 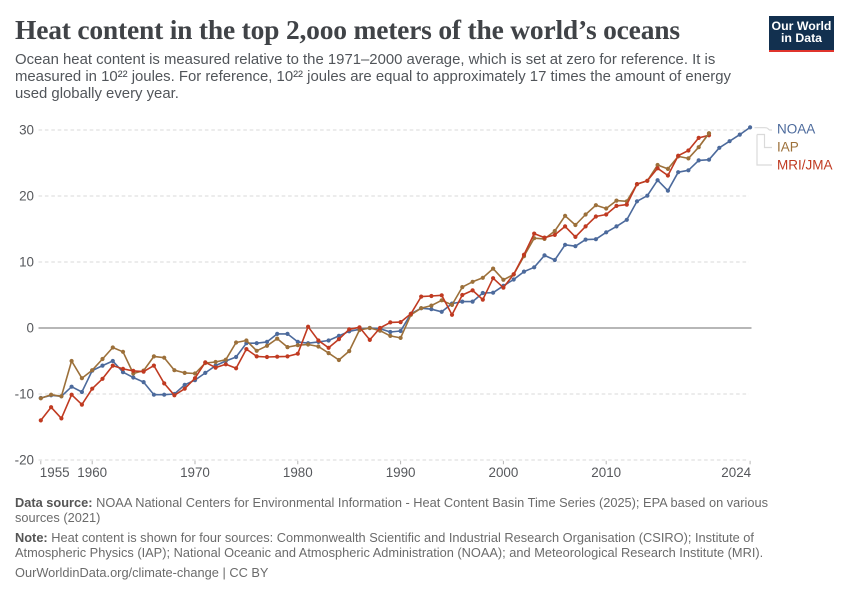 I want to click on svg-text: 1955, so click(x=55, y=472).